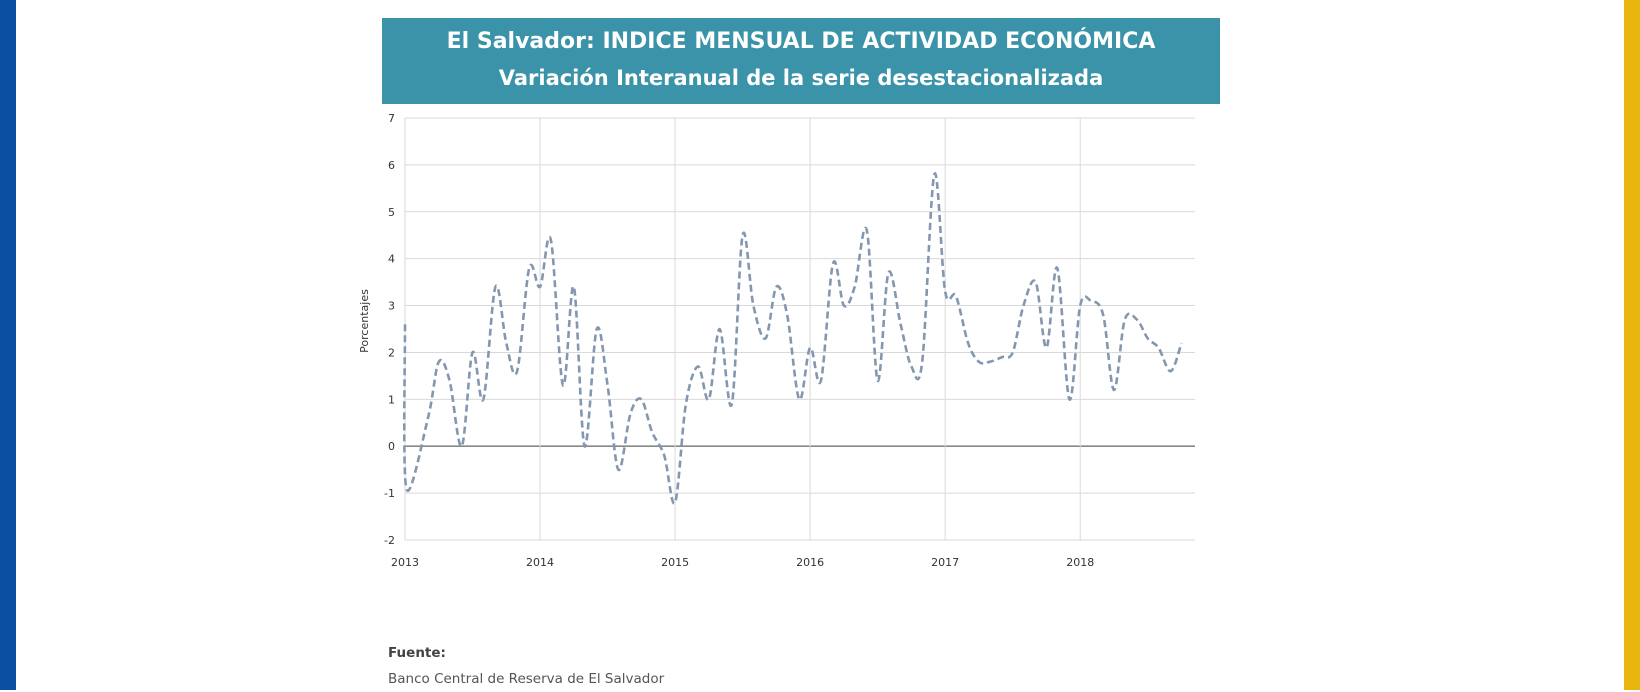 Image resolution: width=1640 pixels, height=692 pixels. What do you see at coordinates (405, 562) in the screenshot?
I see `x-tick-label: 2013` at bounding box center [405, 562].